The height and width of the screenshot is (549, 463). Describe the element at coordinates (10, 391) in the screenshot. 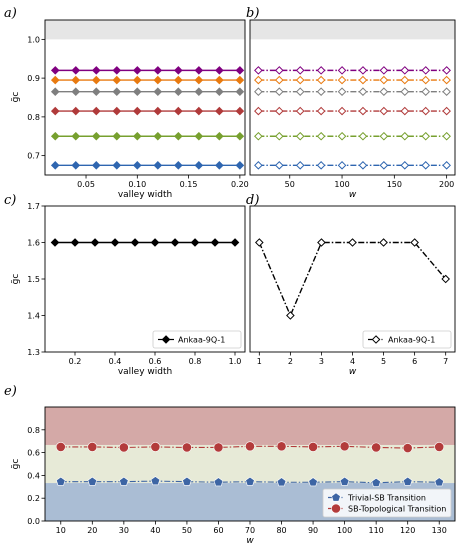

I see `panel-letter: e)` at that location.